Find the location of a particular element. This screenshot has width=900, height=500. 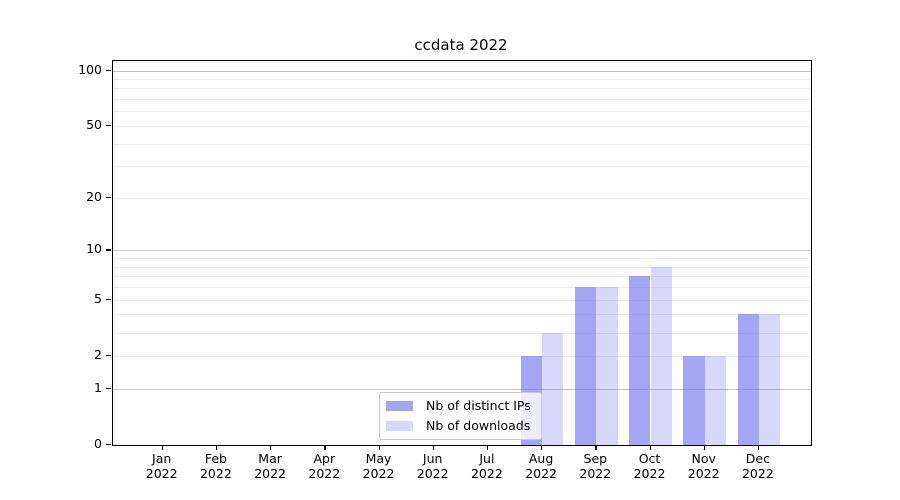

x-tick-label: Apr 2022 is located at coordinates (324, 466).